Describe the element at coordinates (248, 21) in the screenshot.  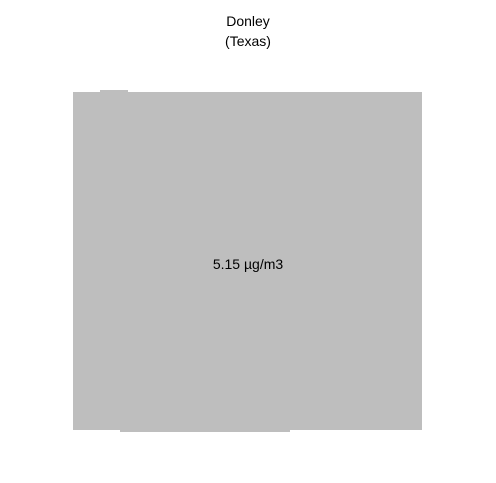
I see `map-title-county: Donley` at that location.